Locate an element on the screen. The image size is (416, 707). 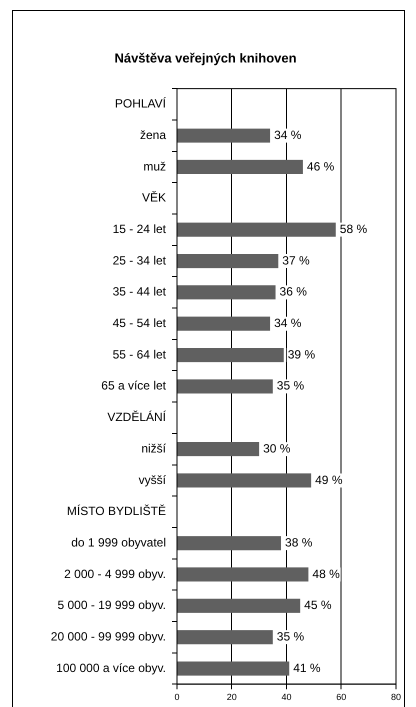
y-tick-label: POHLAVÍ is located at coordinates (140, 103).